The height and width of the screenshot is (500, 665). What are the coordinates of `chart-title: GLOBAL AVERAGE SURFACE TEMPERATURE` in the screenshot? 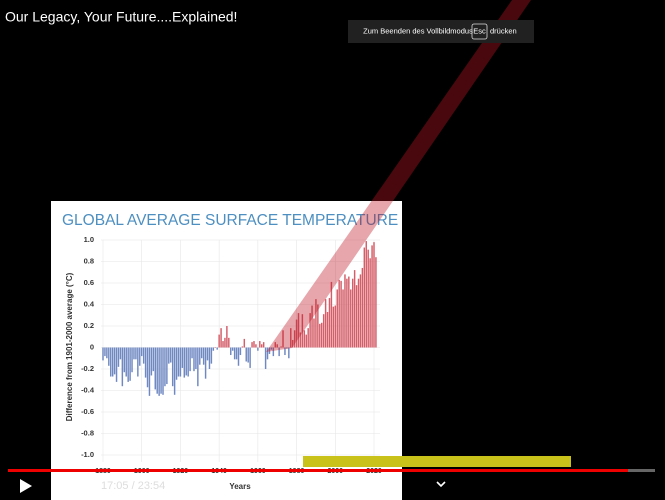 It's located at (230, 220).